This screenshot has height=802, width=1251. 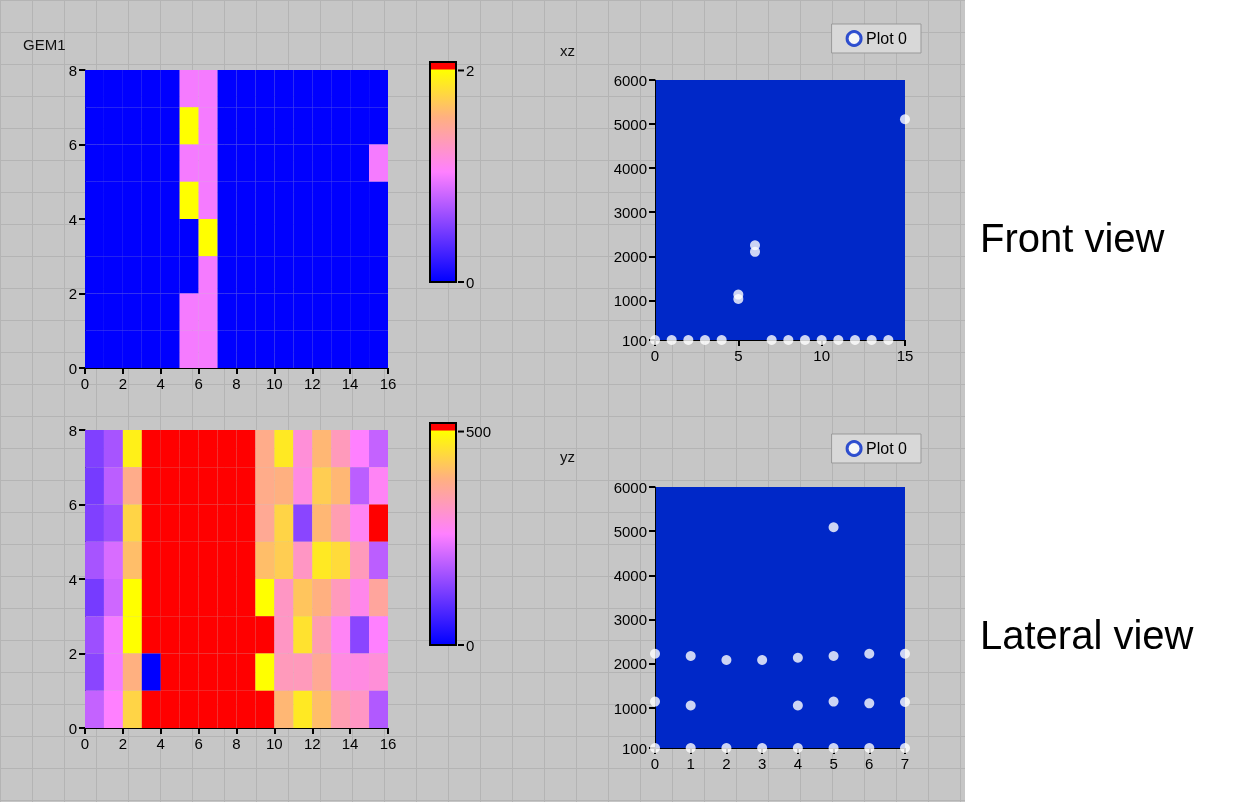 What do you see at coordinates (470, 70) in the screenshot?
I see `color-bar-label: 2` at bounding box center [470, 70].